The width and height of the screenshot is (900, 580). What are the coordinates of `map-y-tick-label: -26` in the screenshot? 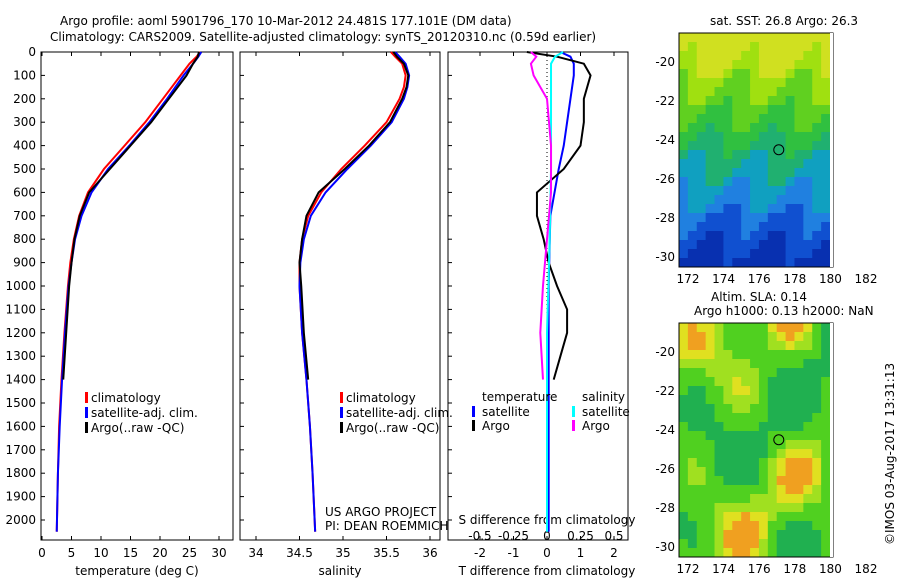 It's located at (665, 469).